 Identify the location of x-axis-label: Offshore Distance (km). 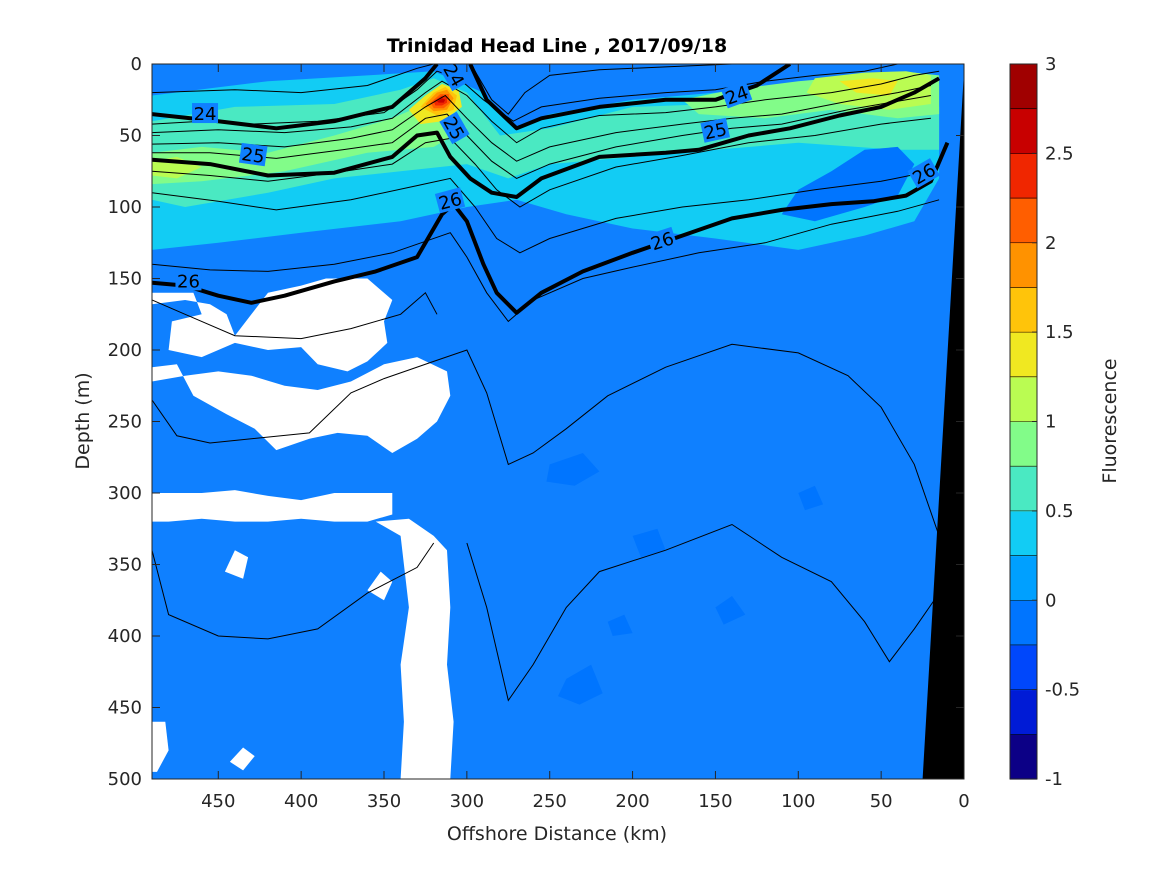
(557, 834).